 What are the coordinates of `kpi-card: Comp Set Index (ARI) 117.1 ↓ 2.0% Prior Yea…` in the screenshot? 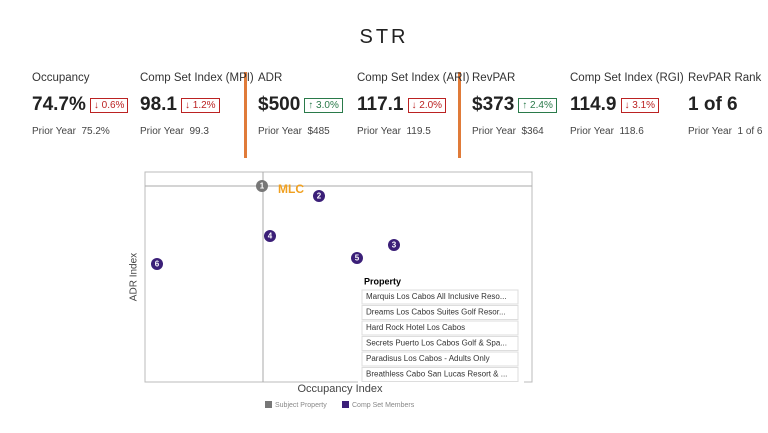 It's located at (413, 104).